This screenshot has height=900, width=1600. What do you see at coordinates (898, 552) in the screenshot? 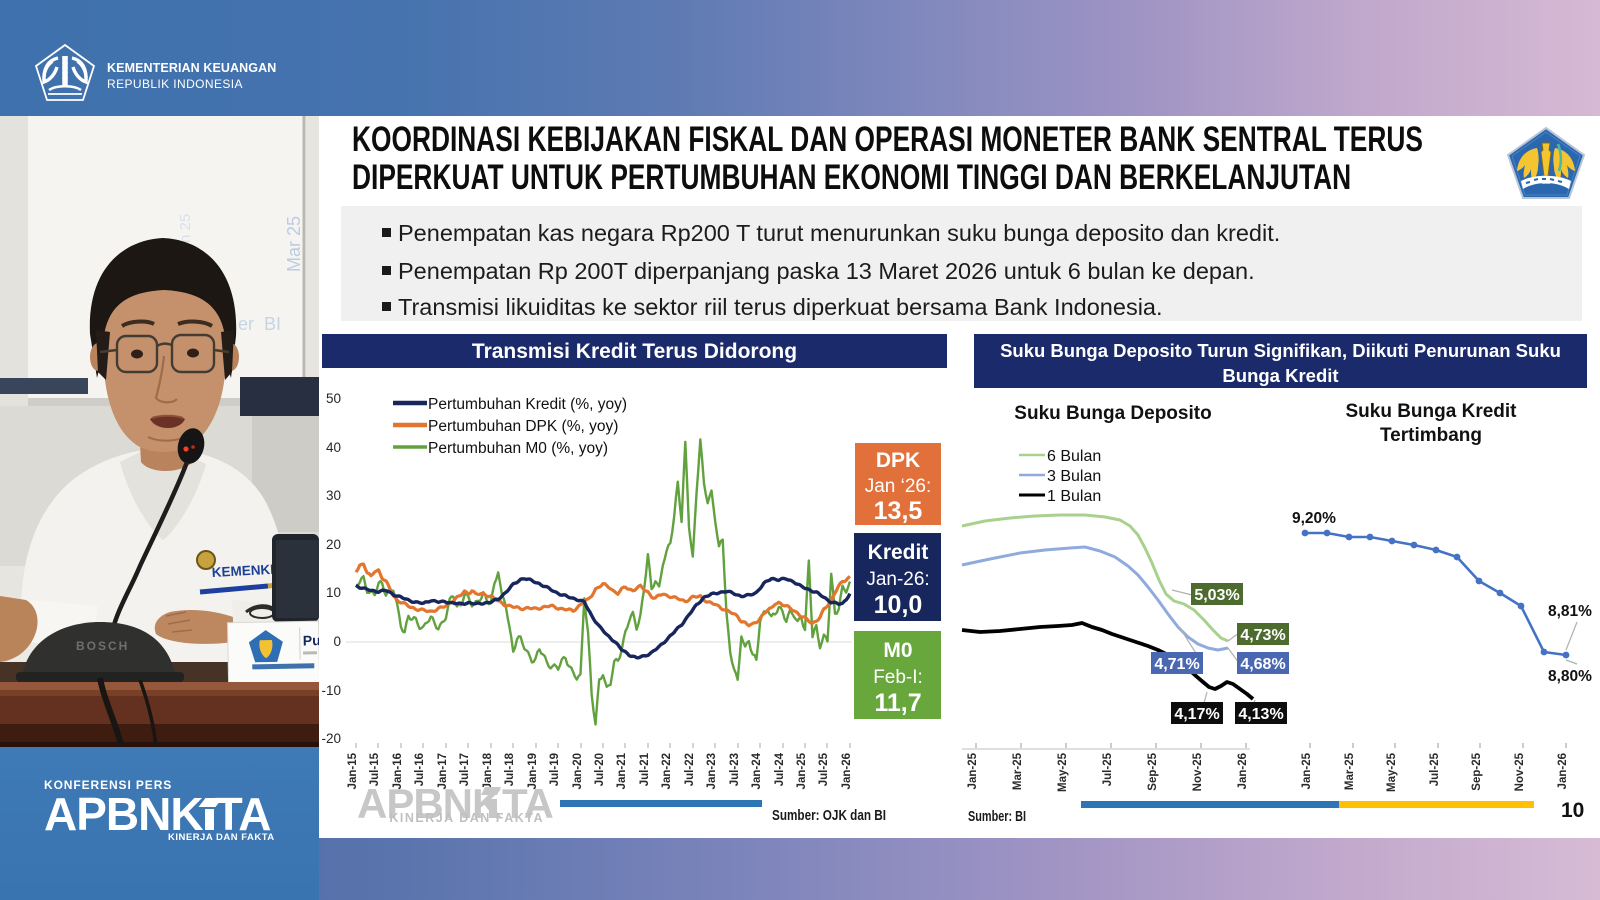
I see `svg-text: Kredit` at bounding box center [898, 552].